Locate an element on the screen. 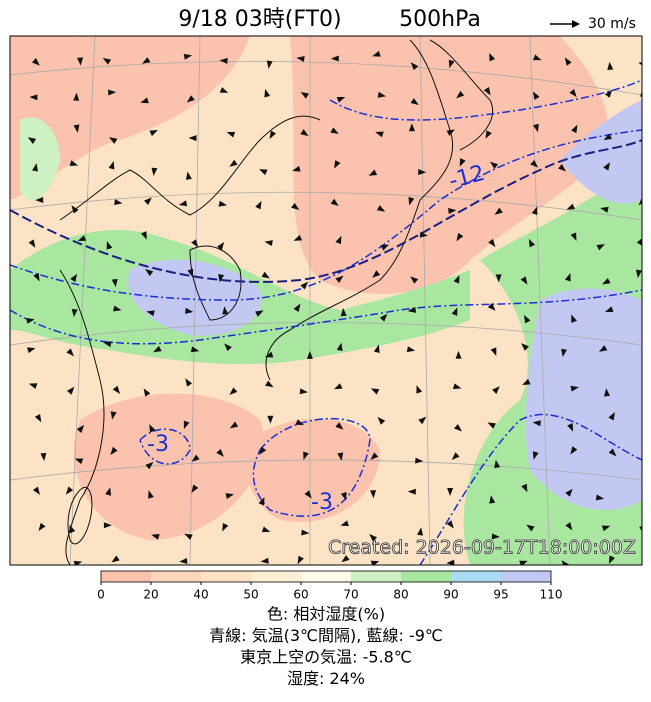  caption-line: 東京上空の気温: -5.8℃ is located at coordinates (326, 657).